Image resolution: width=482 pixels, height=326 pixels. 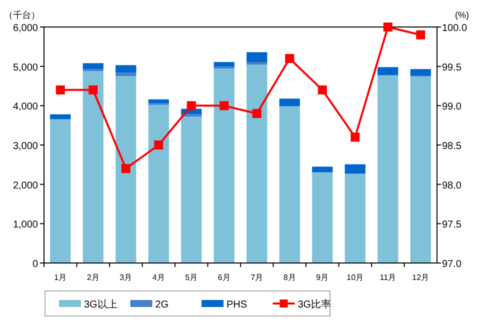 What do you see at coordinates (158, 277) in the screenshot?
I see `x-tick-label: 4月` at bounding box center [158, 277].